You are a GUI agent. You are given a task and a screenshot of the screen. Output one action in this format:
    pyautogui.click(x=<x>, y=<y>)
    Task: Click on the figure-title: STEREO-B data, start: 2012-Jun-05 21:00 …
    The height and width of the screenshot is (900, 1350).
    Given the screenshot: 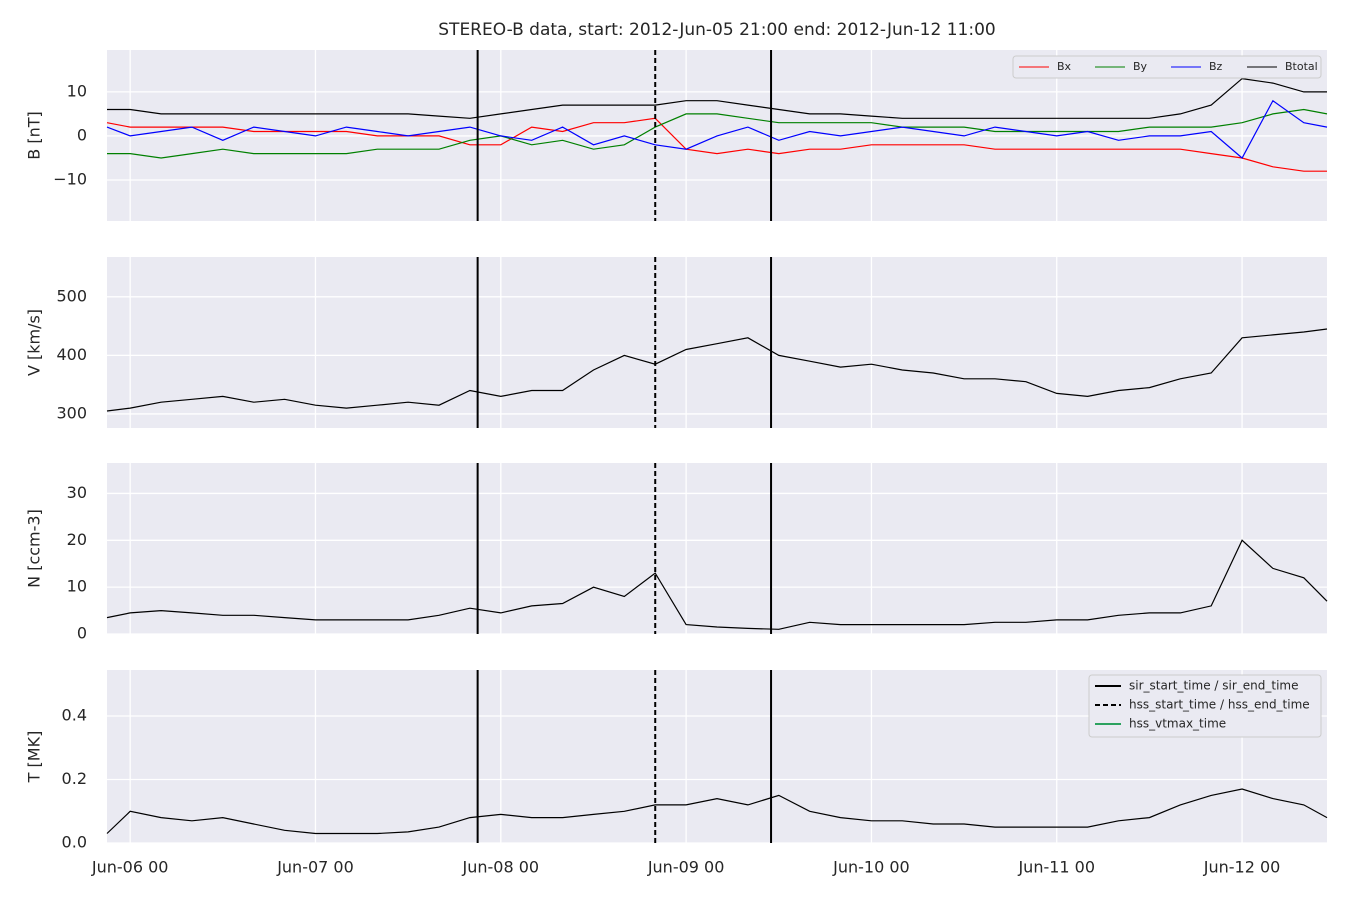 What is the action you would take?
    pyautogui.click(x=716, y=30)
    